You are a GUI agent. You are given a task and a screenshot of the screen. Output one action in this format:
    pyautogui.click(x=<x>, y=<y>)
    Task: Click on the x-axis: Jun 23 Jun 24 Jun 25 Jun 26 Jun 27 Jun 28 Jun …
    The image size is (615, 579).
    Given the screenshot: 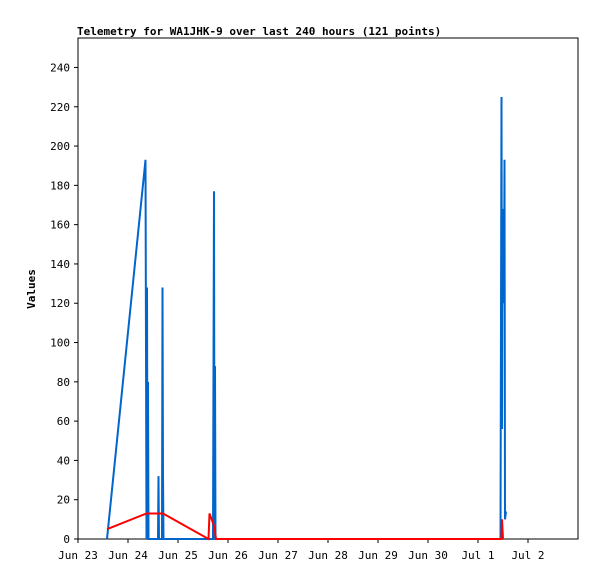 What is the action you would take?
    pyautogui.click(x=301, y=550)
    